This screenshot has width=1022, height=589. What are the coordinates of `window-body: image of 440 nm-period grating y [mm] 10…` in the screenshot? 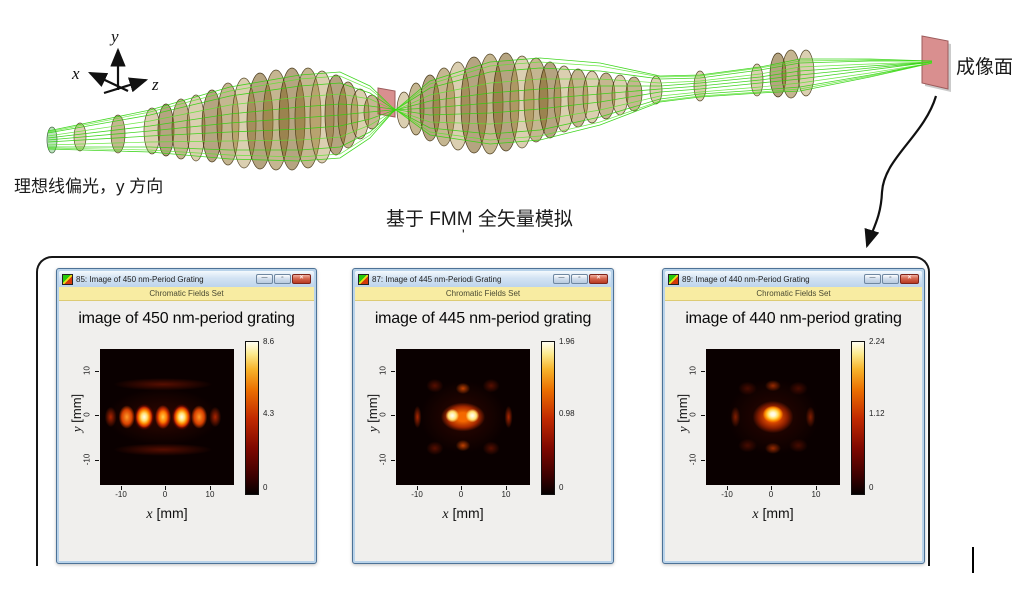 It's located at (793, 431).